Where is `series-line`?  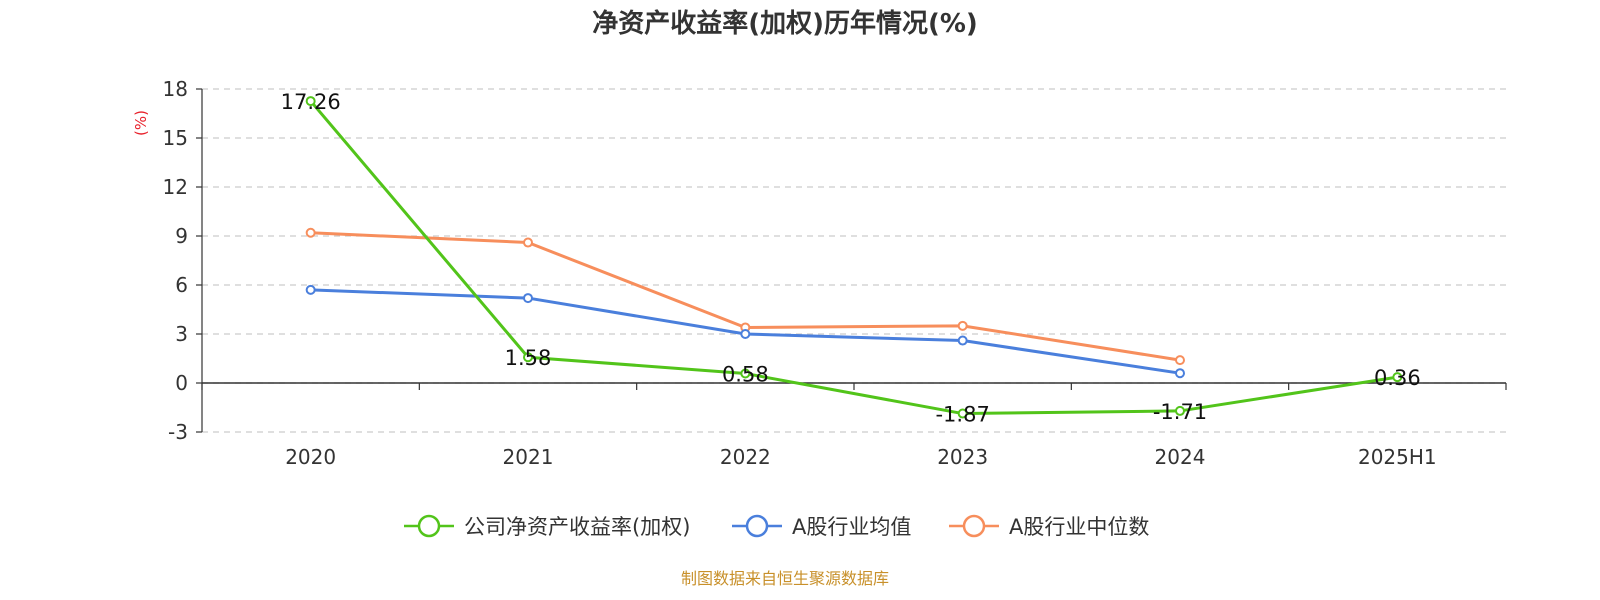 series-line is located at coordinates (745, 296).